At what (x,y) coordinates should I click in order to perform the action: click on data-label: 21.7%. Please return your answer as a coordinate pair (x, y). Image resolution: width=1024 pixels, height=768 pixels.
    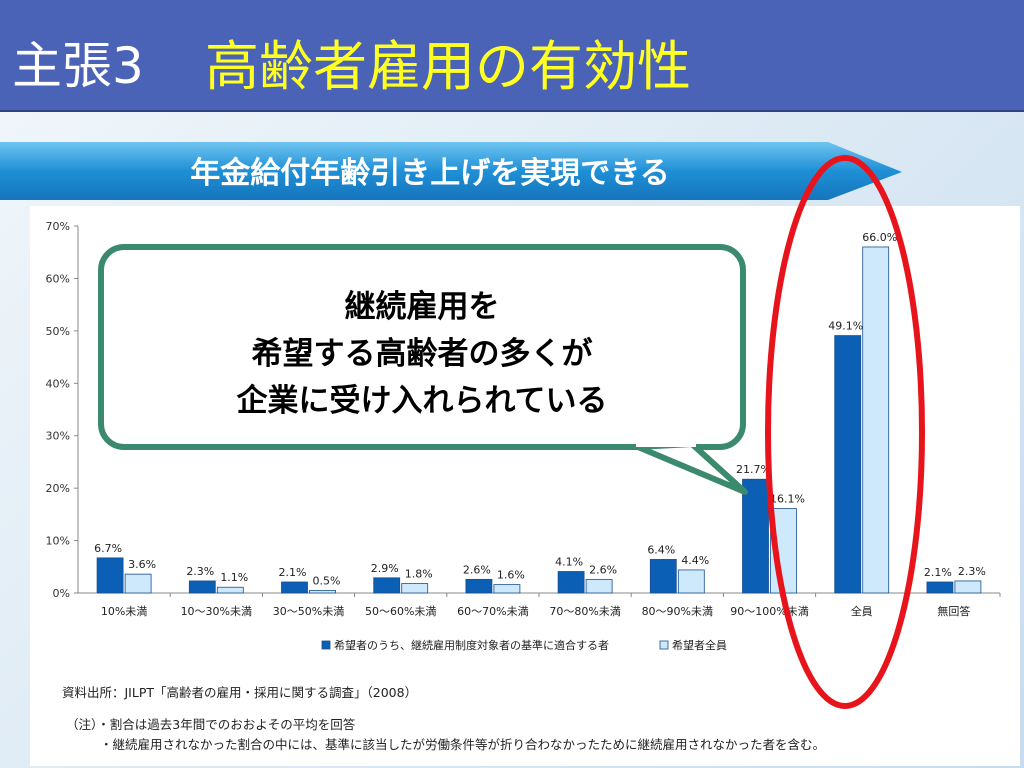
    Looking at the image, I should click on (753, 469).